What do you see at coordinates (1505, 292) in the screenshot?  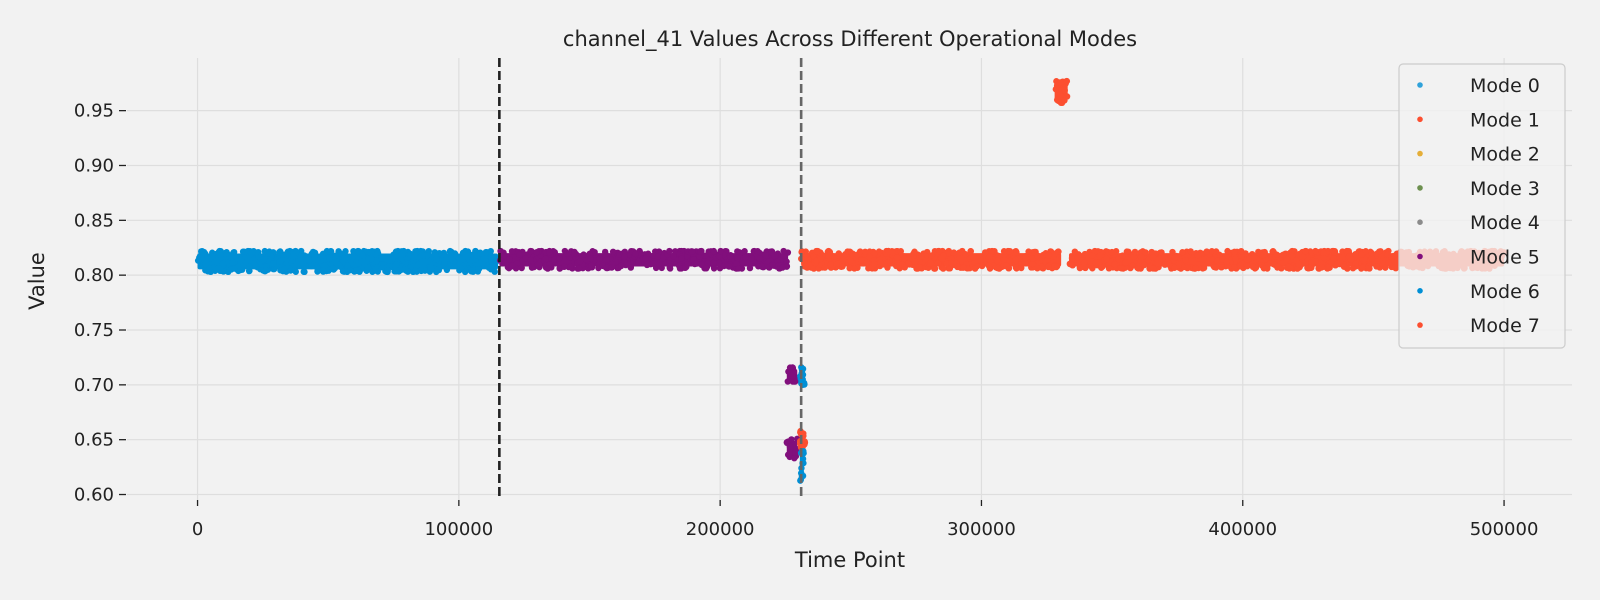 I see `legend-entry: Mode 6` at bounding box center [1505, 292].